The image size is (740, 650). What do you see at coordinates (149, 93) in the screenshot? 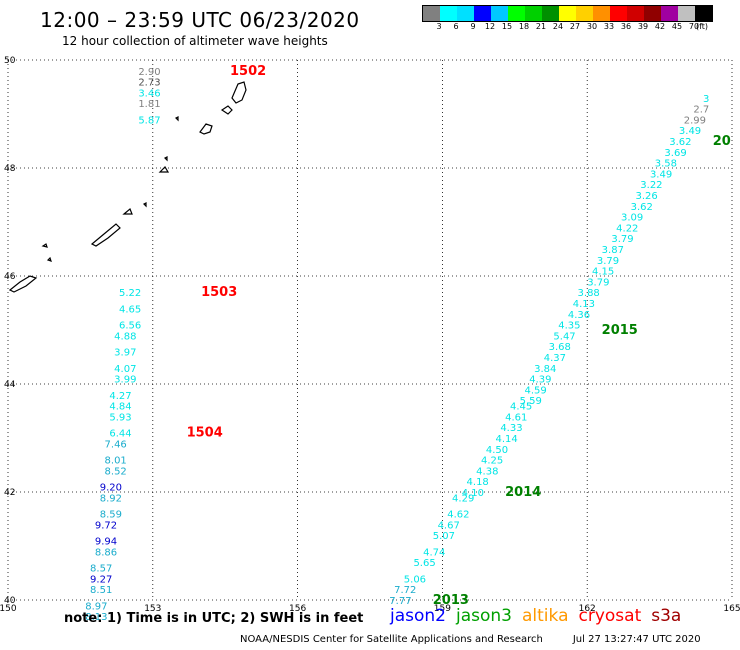
I see `wave-height-value: 3.46` at bounding box center [149, 93].